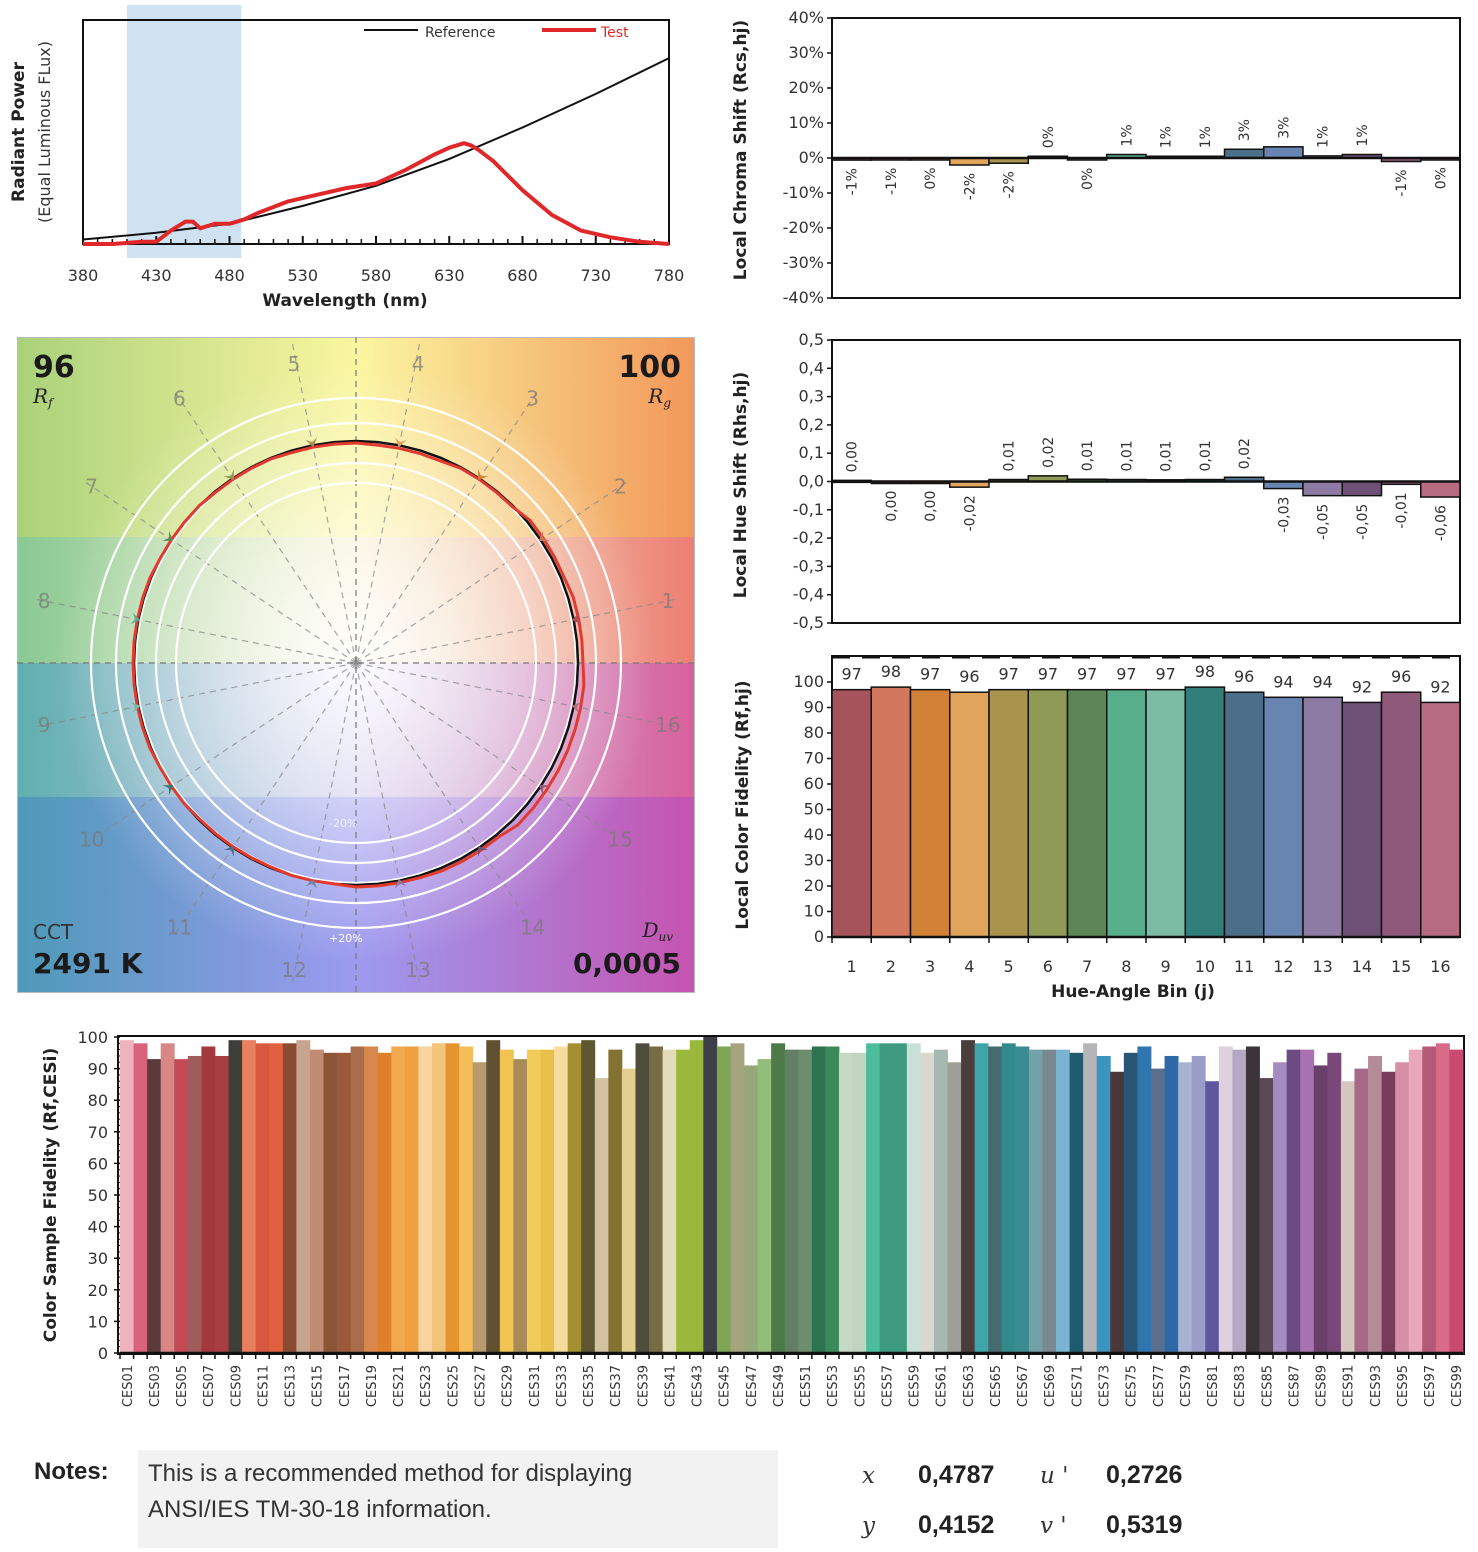 The height and width of the screenshot is (1552, 1478). Describe the element at coordinates (1213, 1386) in the screenshot. I see `x-tick-label: CES81` at that location.